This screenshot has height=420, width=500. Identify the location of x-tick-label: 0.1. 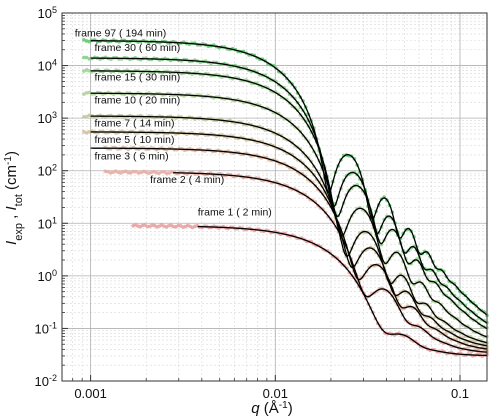
(460, 393).